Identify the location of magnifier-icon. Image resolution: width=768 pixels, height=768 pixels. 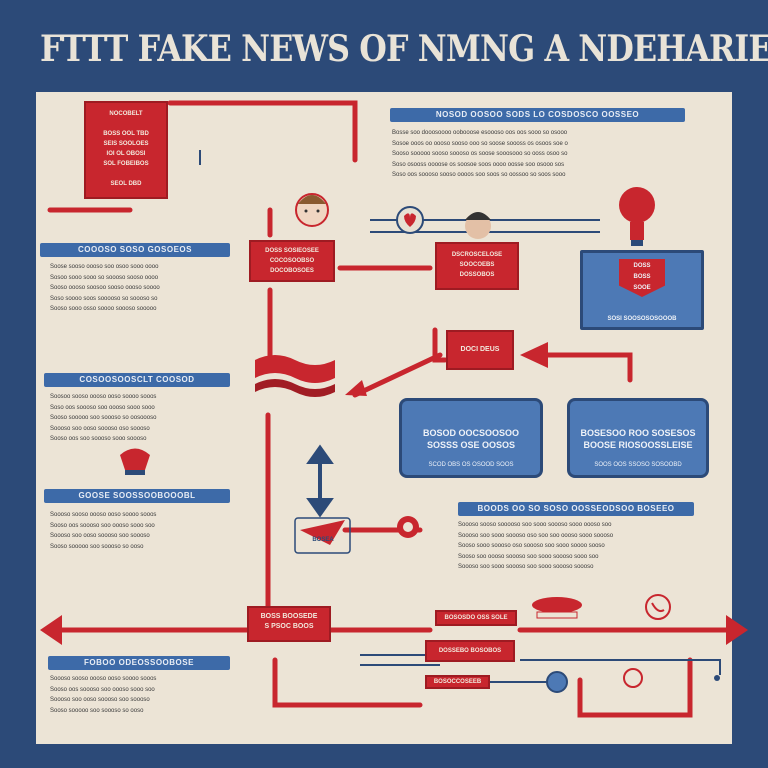
(594, 680).